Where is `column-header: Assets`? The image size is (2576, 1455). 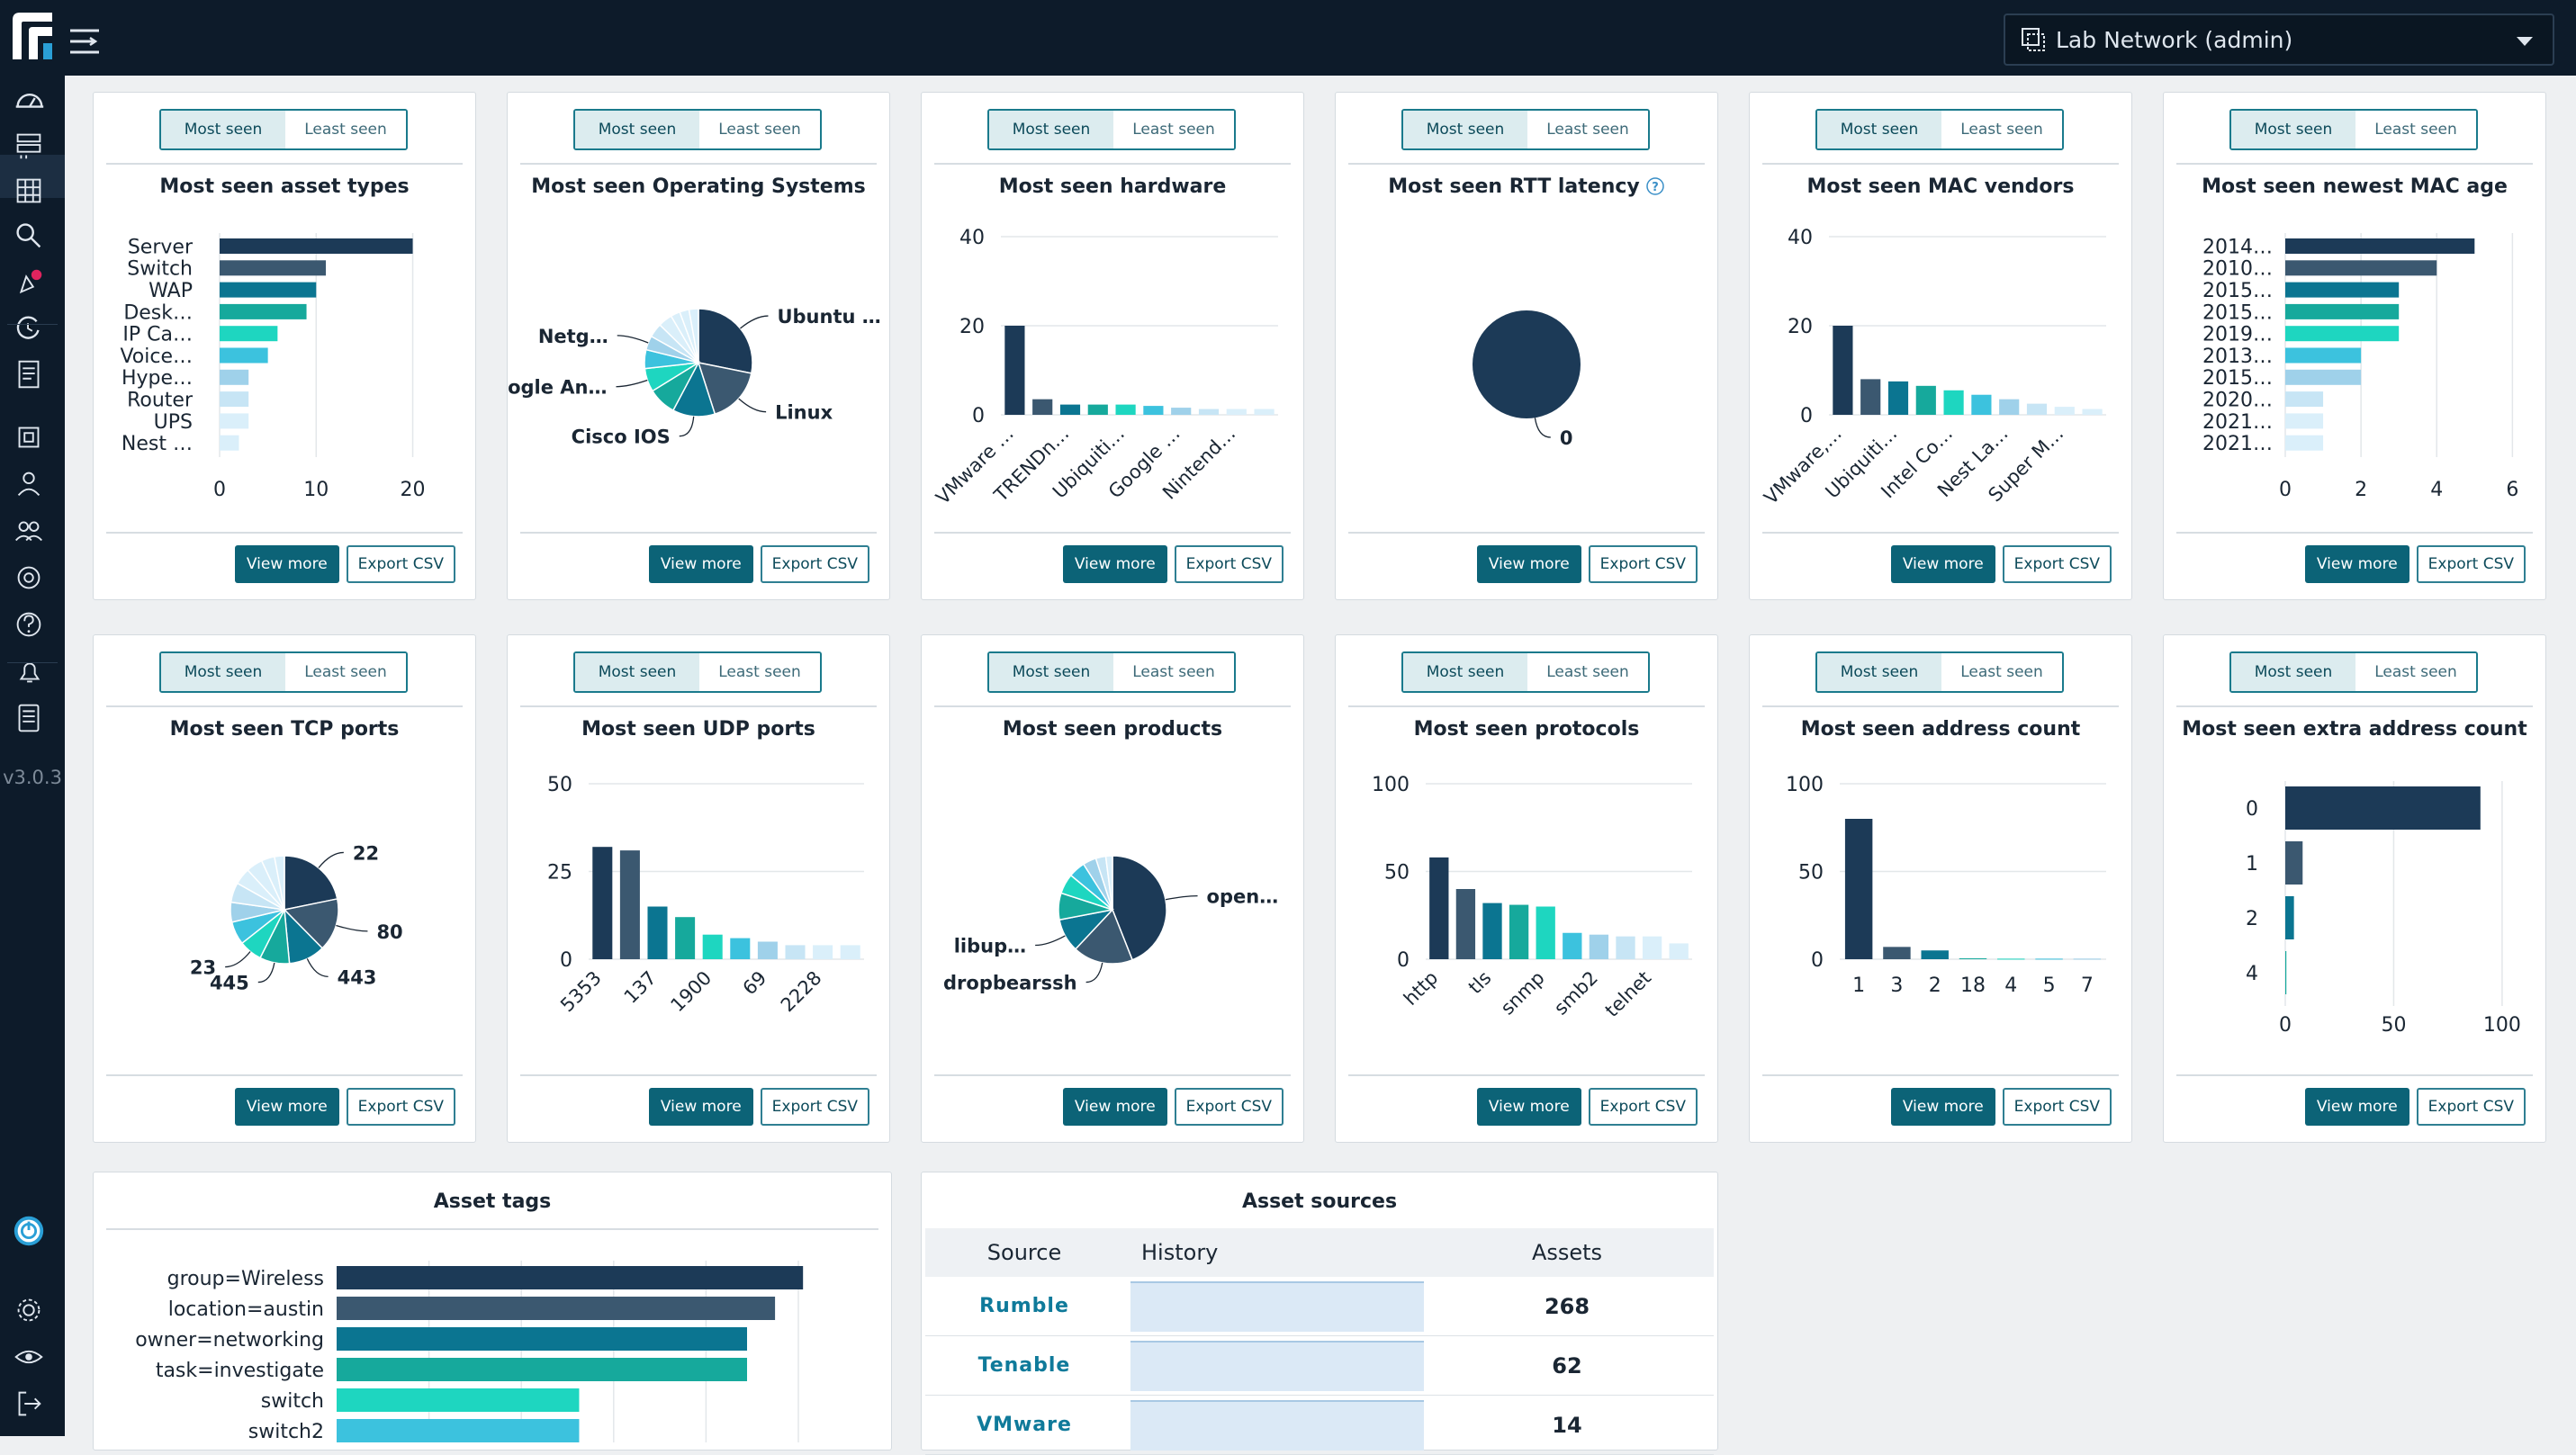 column-header: Assets is located at coordinates (1567, 1253).